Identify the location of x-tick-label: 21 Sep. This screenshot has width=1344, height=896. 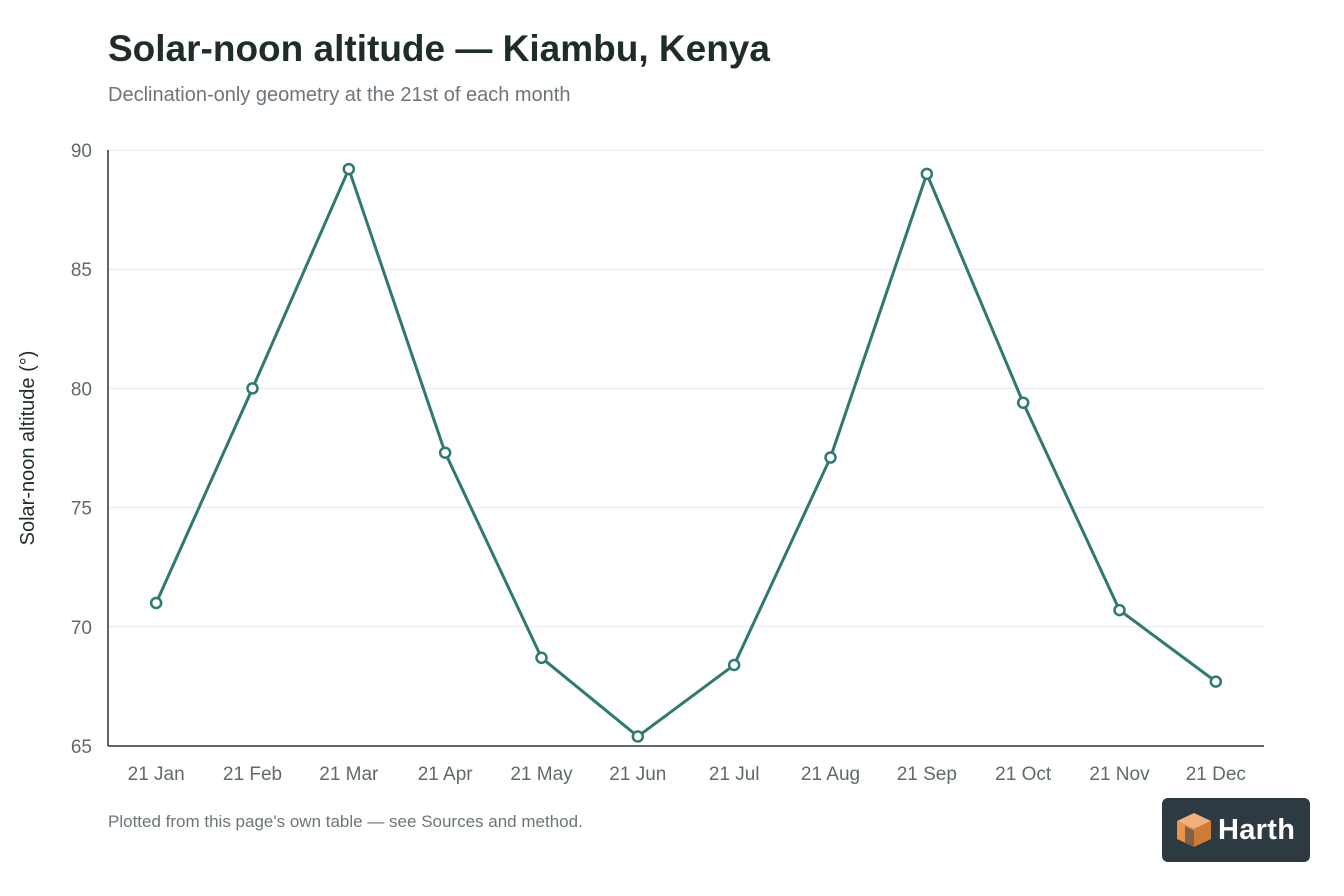
(927, 774).